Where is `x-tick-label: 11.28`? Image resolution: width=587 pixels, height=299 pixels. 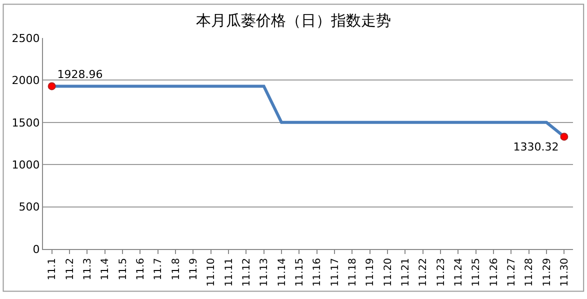
x-tick-label: 11.28 is located at coordinates (530, 272).